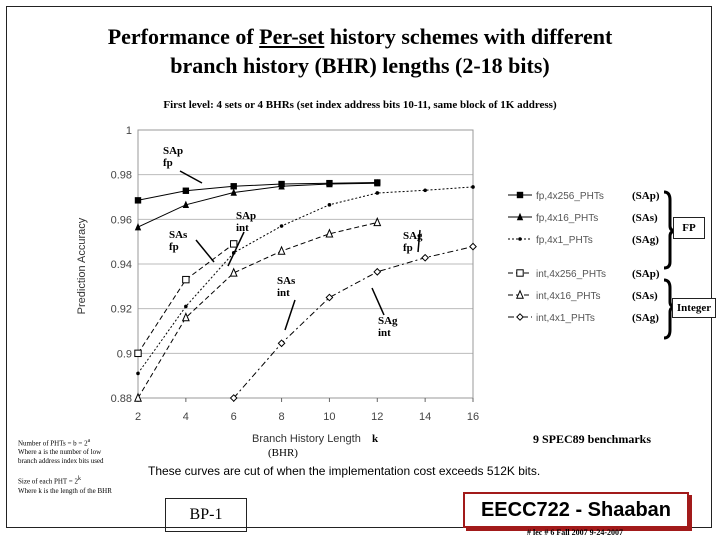 The height and width of the screenshot is (540, 720). I want to click on x-tick-label: 16, so click(473, 417).